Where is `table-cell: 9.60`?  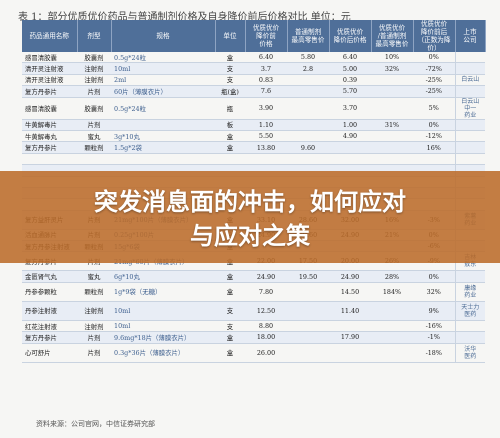 table-cell: 9.60 is located at coordinates (308, 147).